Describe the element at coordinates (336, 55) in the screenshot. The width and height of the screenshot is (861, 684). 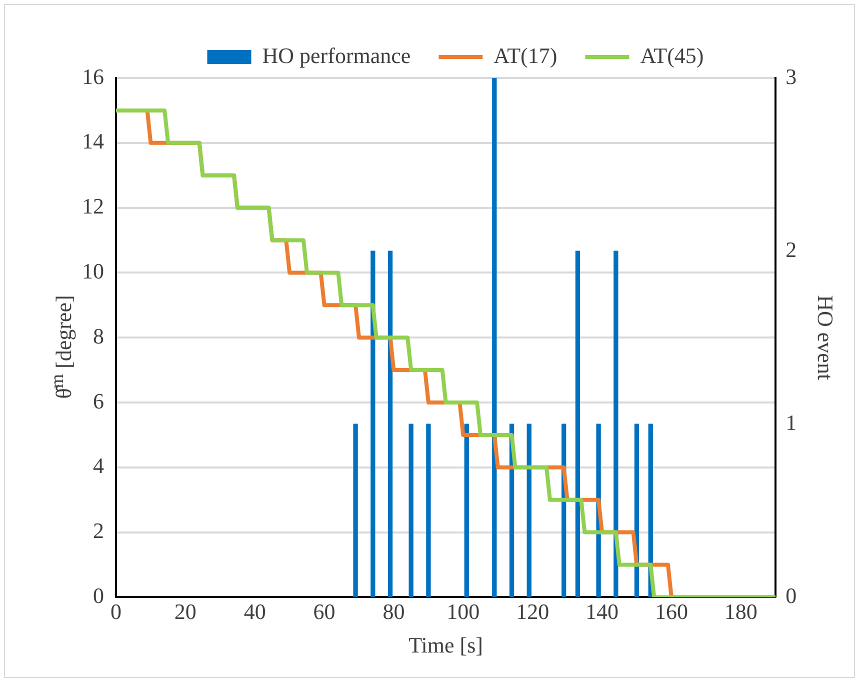
I see `legend-label: HO performance` at that location.